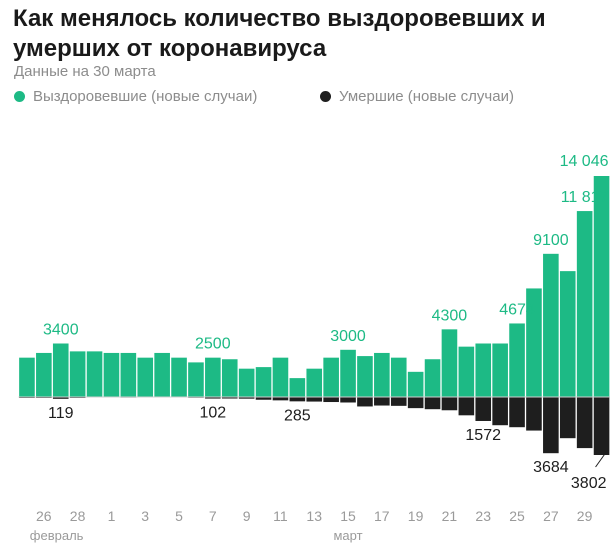  Describe the element at coordinates (483, 435) in the screenshot. I see `data-label-deaths: 1572` at that location.